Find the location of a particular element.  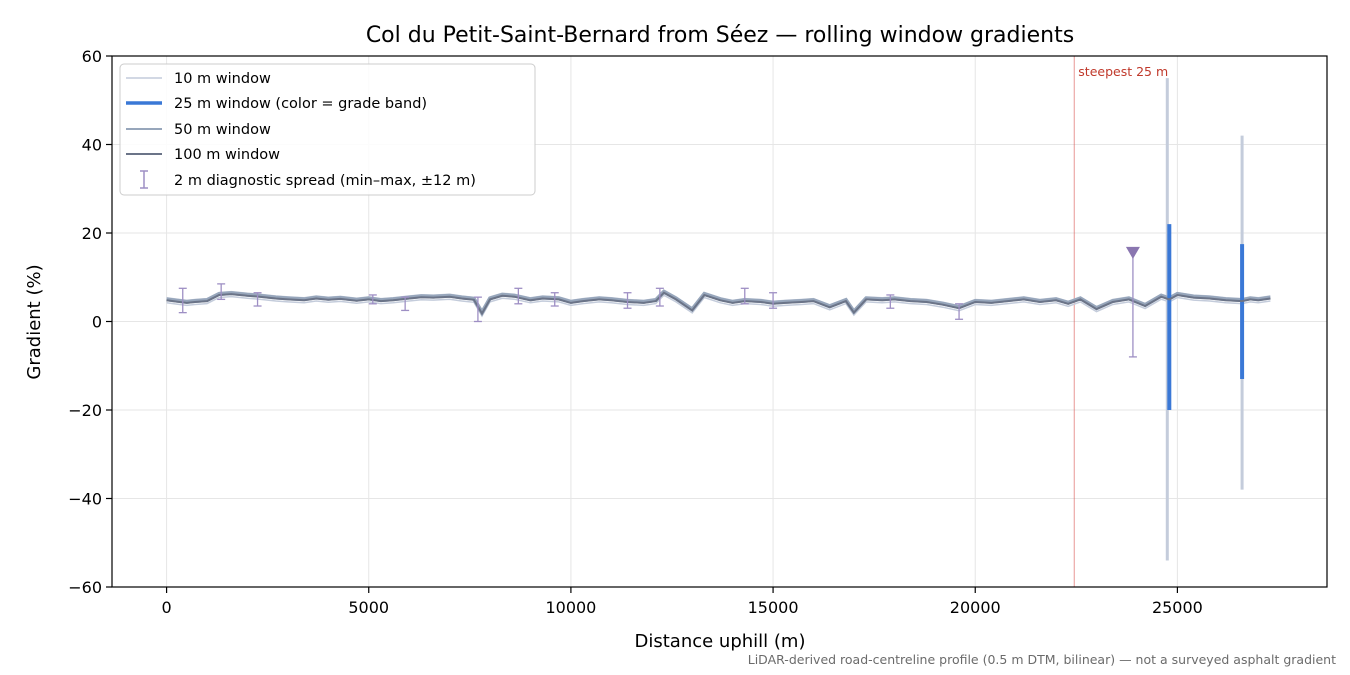

y-axis-label: Gradient (%) is located at coordinates (34, 321).